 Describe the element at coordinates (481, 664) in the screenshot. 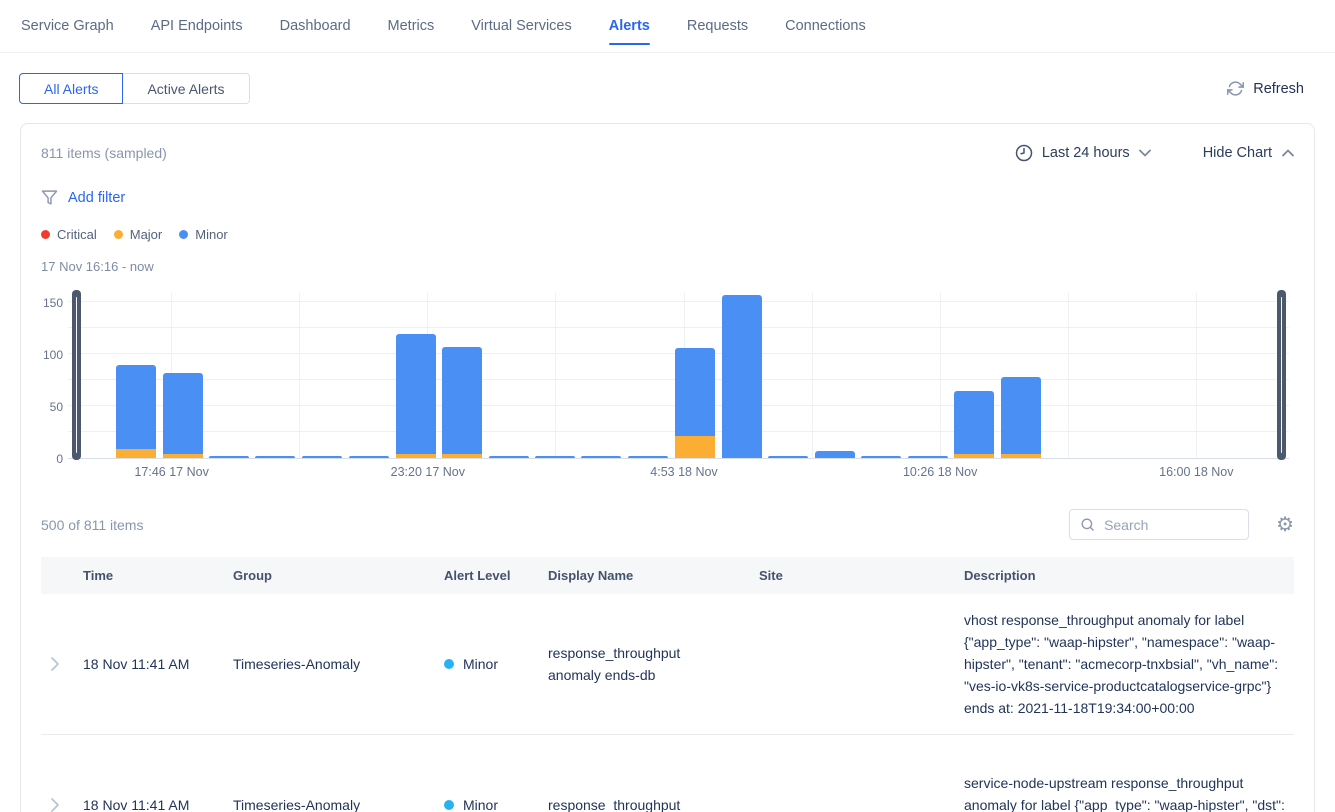

I see `alert-level-label: Minor` at that location.